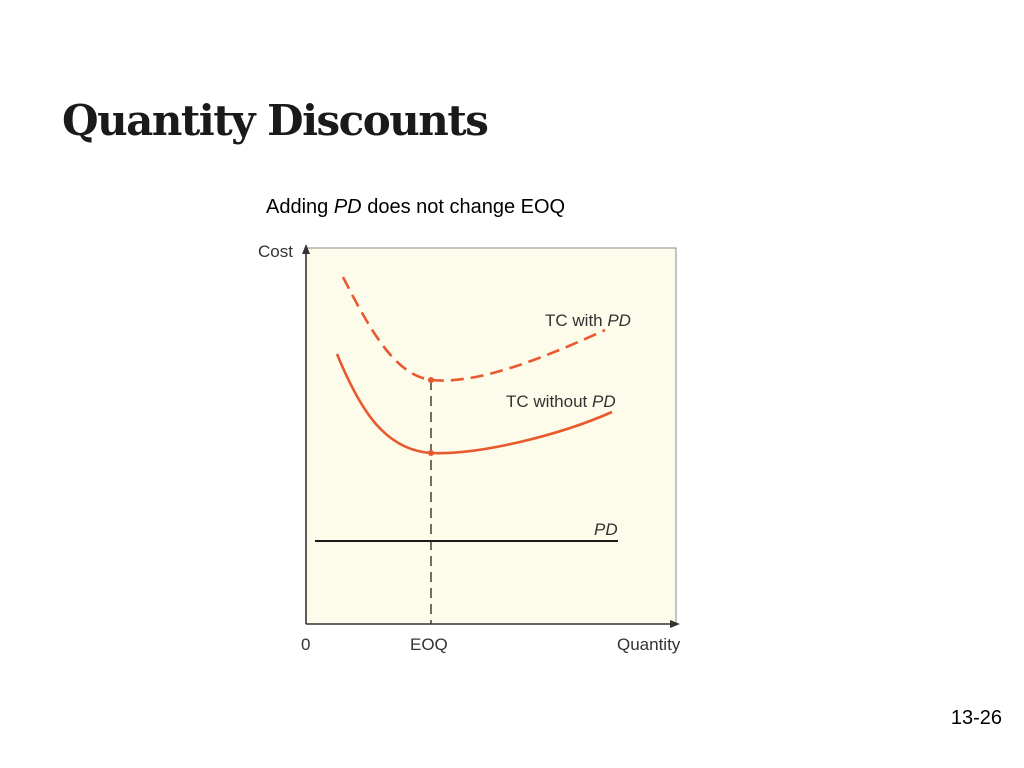  I want to click on tc-without-pd-label-em: PD, so click(604, 401).